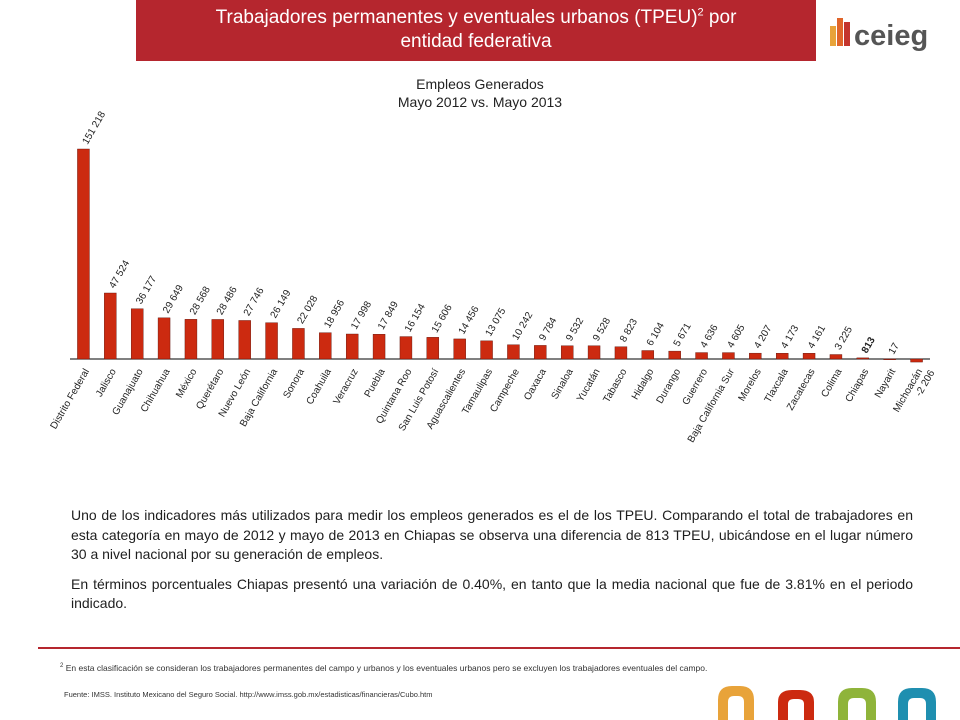 This screenshot has height=720, width=960. Describe the element at coordinates (523, 326) in the screenshot. I see `value-label: 10 242` at that location.